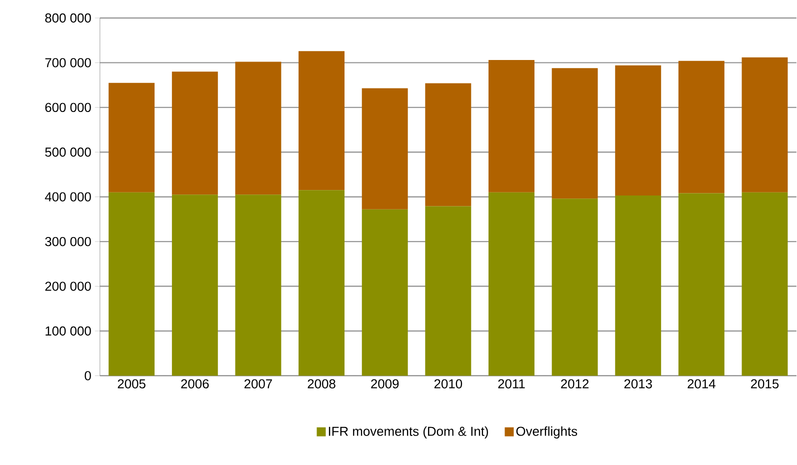  What do you see at coordinates (408, 432) in the screenshot?
I see `legend-label: IFR movements (Dom & Int)` at bounding box center [408, 432].